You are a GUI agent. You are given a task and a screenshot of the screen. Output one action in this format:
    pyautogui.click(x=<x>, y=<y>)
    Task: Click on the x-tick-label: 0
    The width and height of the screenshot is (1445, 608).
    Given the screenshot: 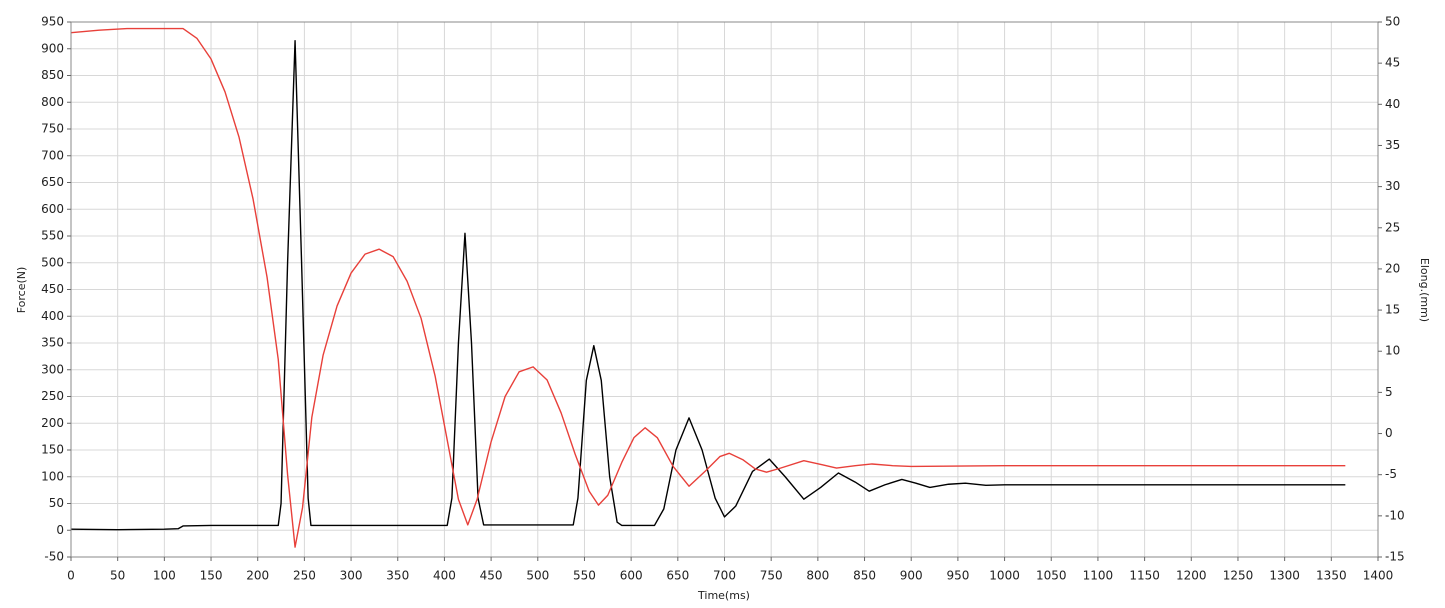 What is the action you would take?
    pyautogui.click(x=71, y=576)
    